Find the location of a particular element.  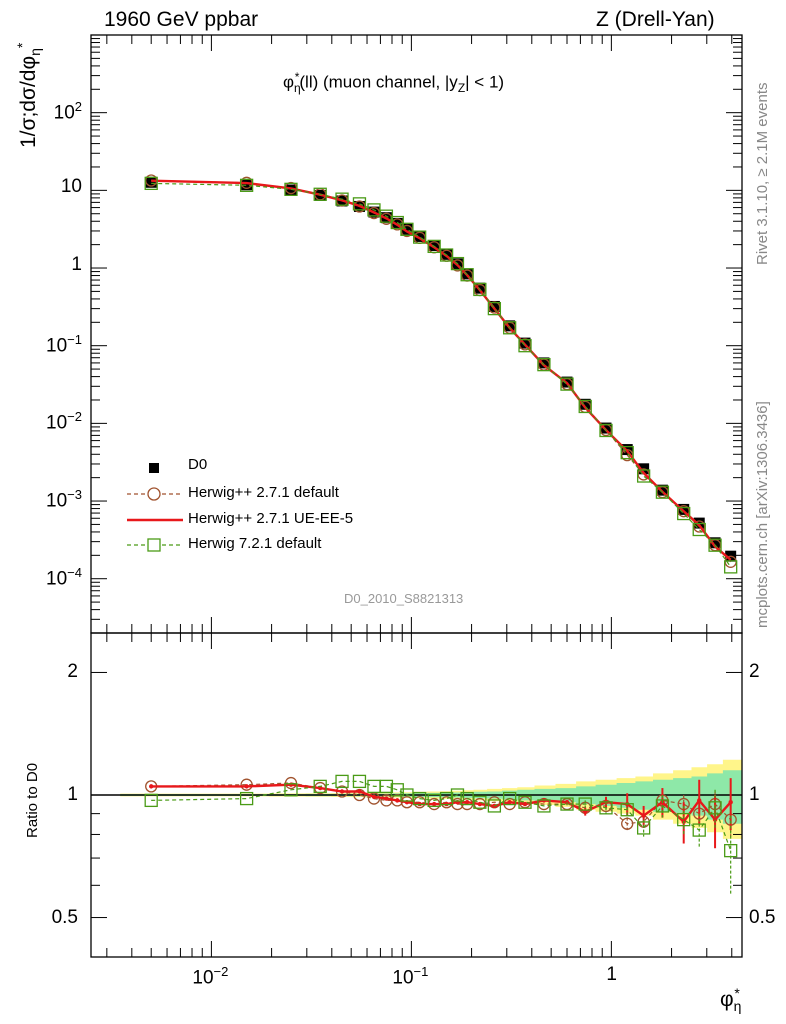

ratio-y-tick-label: 0.5 is located at coordinates (64, 917).